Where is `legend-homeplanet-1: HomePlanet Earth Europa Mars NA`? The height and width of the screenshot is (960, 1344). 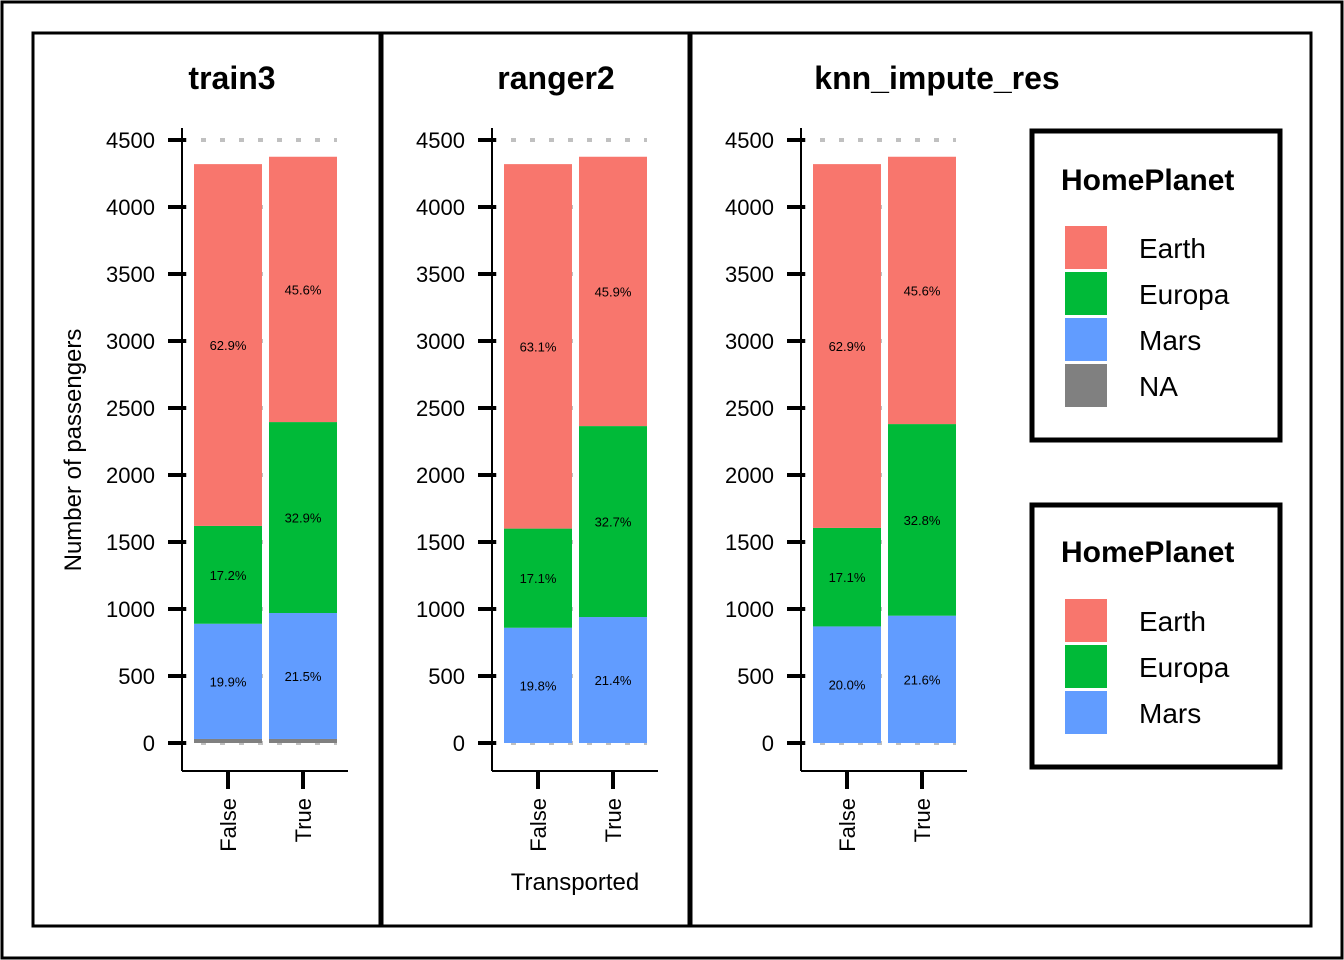 legend-homeplanet-1: HomePlanet Earth Europa Mars NA is located at coordinates (1156, 285).